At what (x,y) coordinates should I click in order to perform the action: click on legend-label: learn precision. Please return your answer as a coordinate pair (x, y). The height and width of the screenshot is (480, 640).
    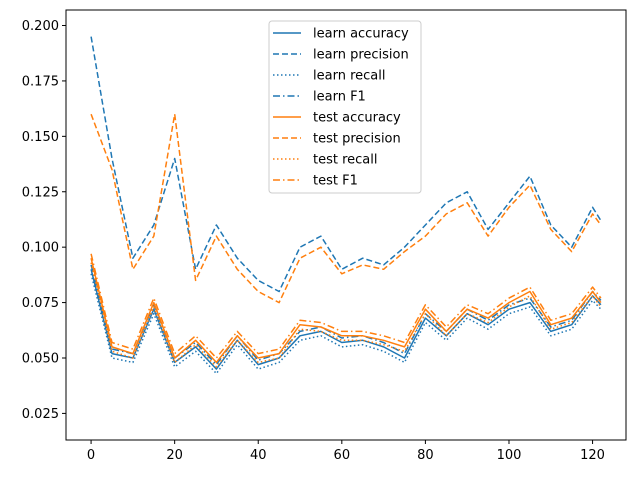
    Looking at the image, I should click on (361, 55).